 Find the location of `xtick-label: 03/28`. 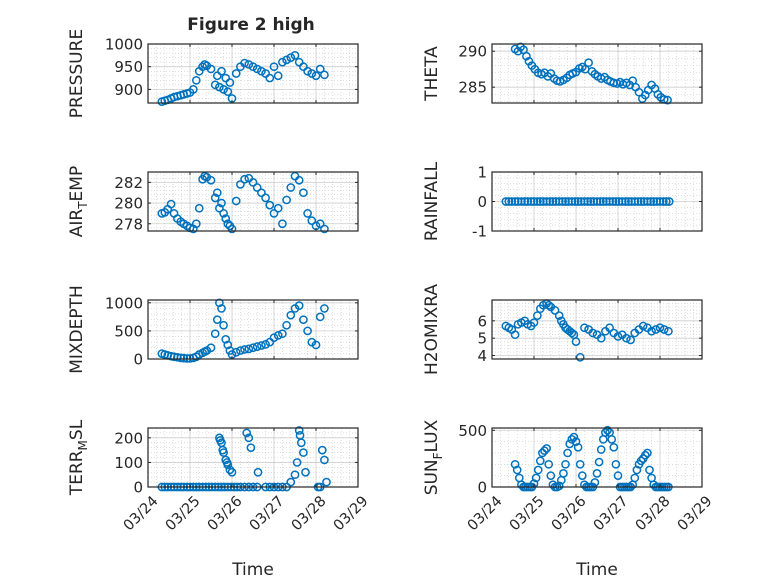

xtick-label: 03/28 is located at coordinates (309, 513).